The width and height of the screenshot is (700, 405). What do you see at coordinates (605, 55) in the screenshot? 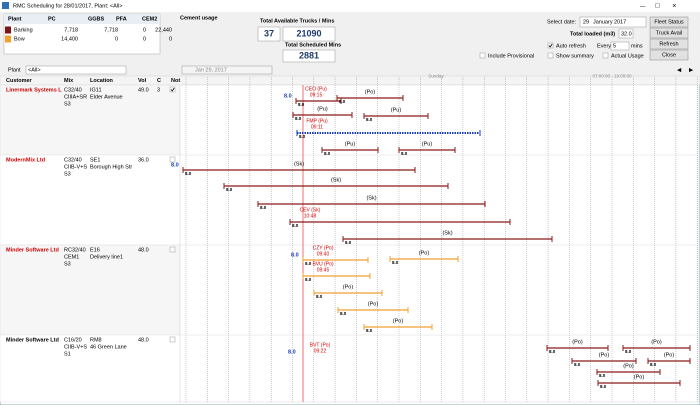
I see `actual-usage-check` at bounding box center [605, 55].